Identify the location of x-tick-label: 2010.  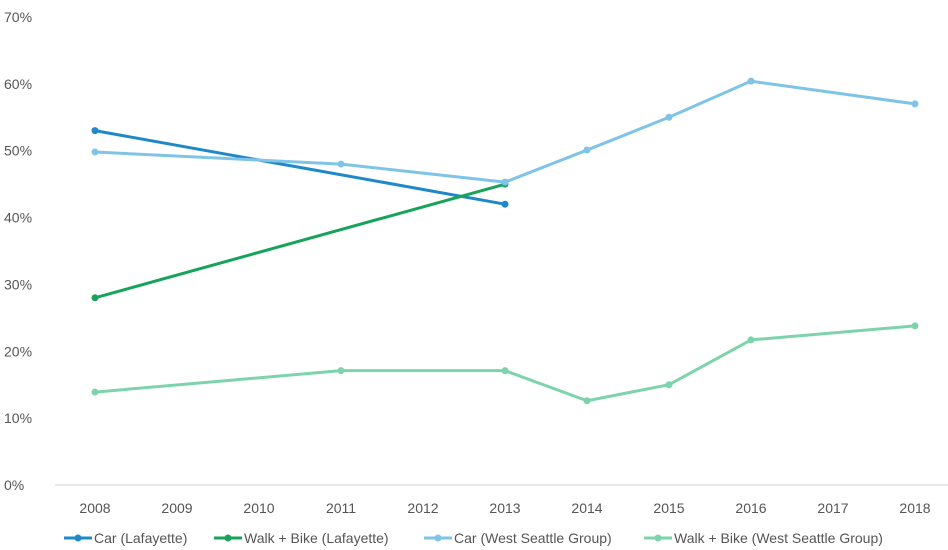
(258, 508).